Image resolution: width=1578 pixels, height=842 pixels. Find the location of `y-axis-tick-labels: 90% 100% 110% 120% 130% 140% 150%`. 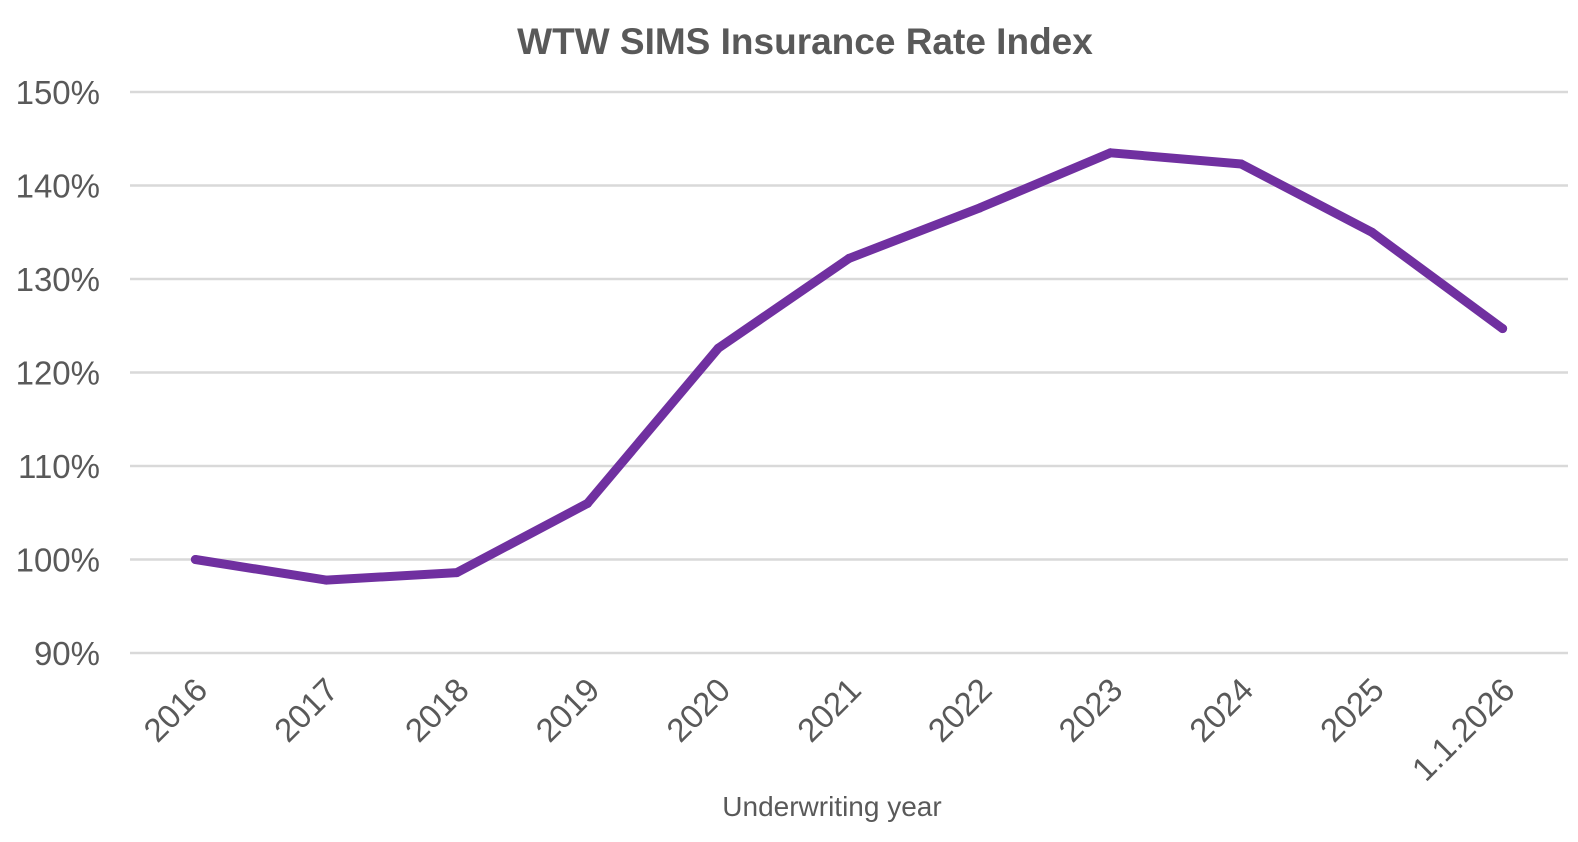

y-axis-tick-labels: 90% 100% 110% 120% 130% 140% 150% is located at coordinates (58, 373).